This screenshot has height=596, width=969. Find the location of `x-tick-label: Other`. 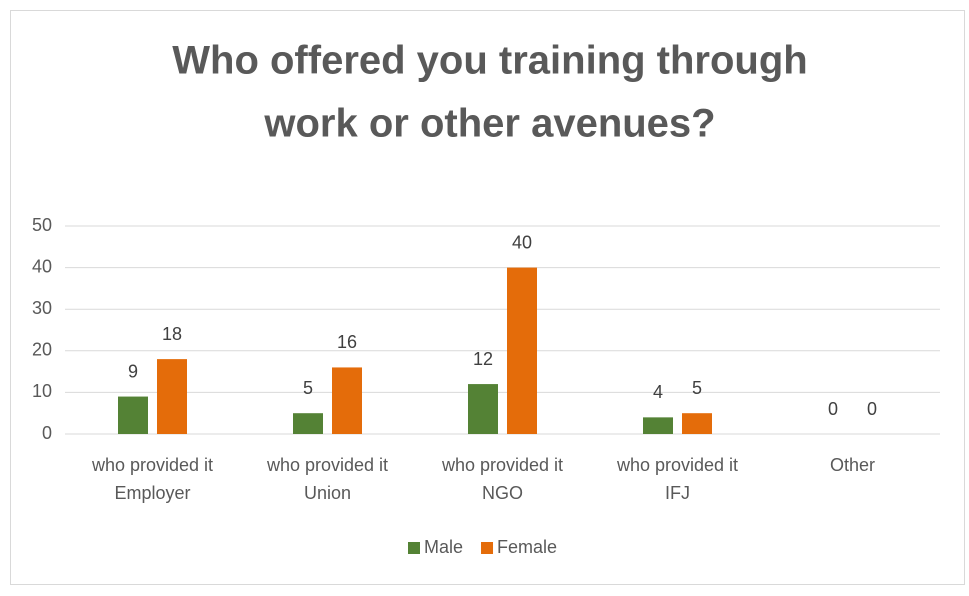

x-tick-label: Other is located at coordinates (852, 465).